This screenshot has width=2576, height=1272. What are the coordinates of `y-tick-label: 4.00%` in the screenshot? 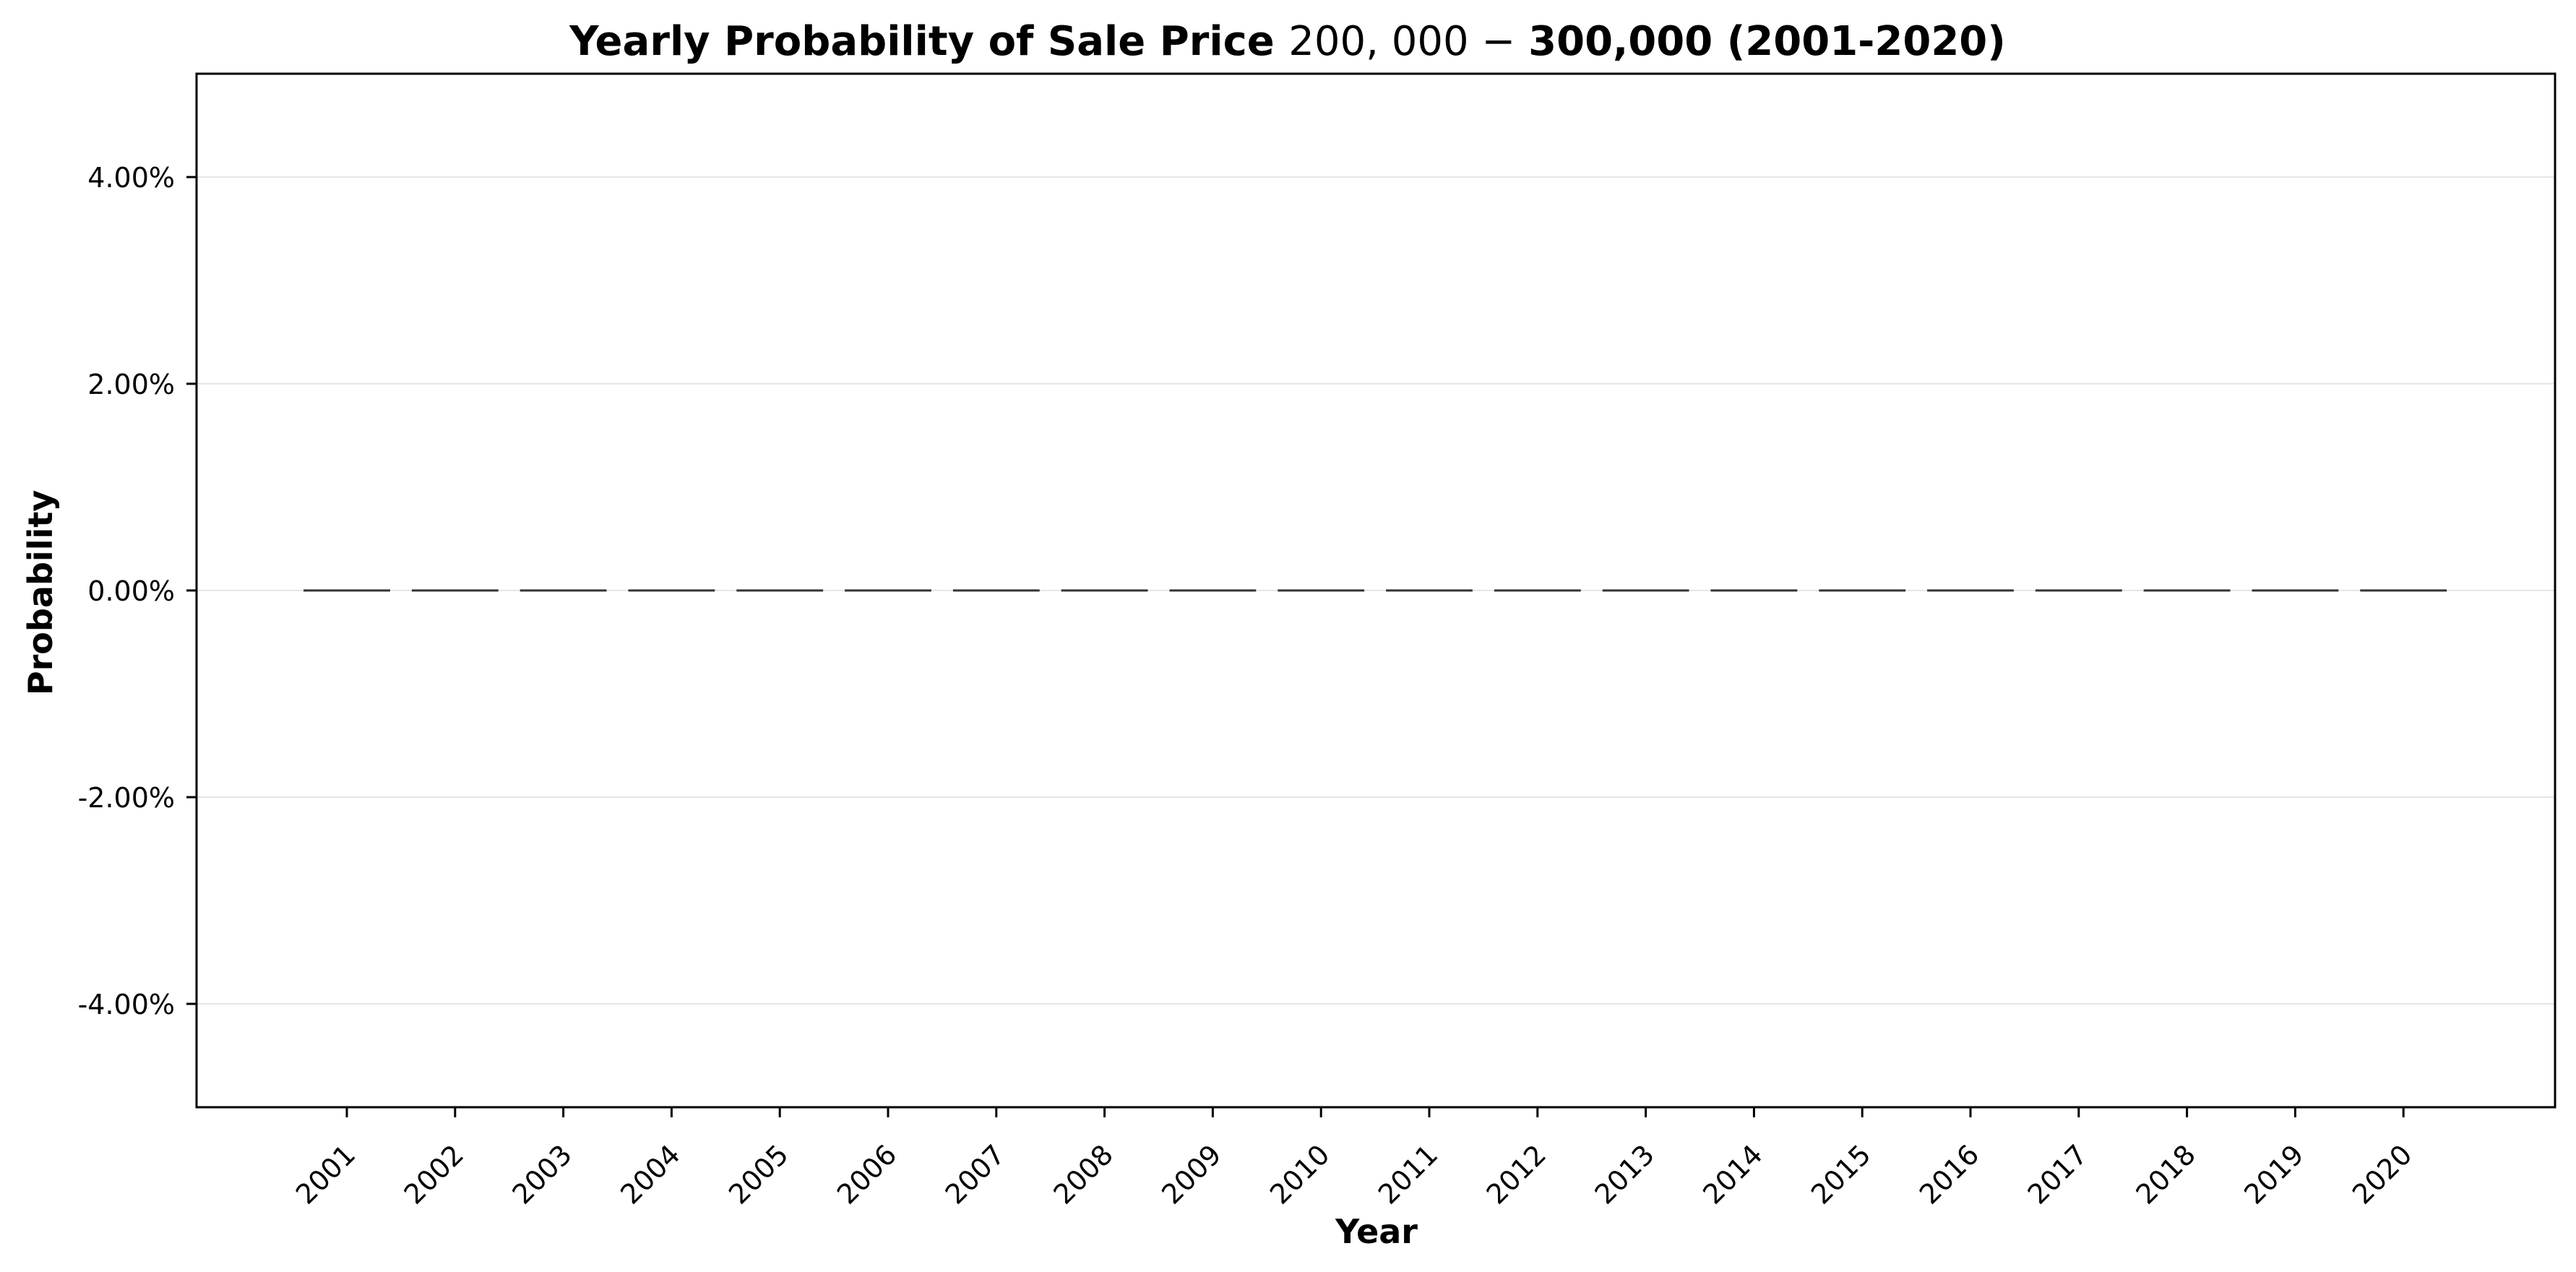 It's located at (131, 178).